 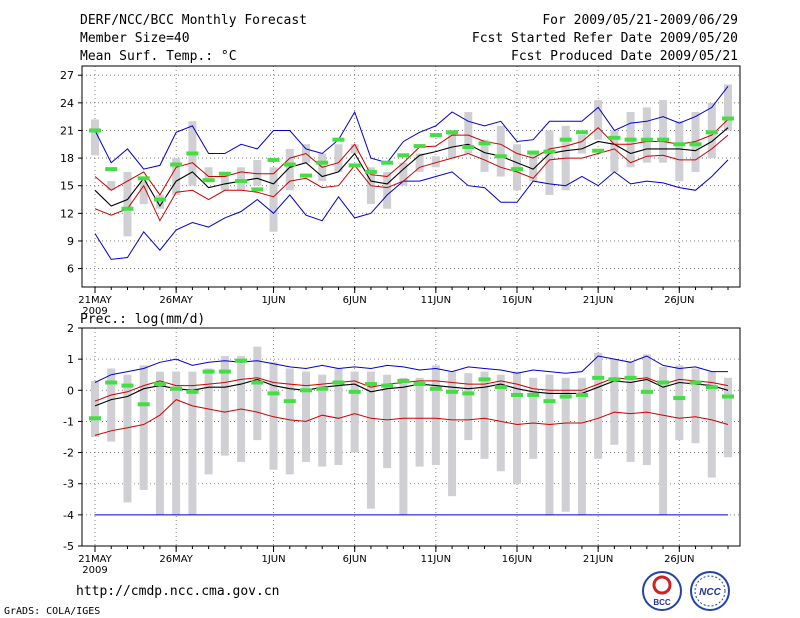 I want to click on svg-text: BCC, so click(x=662, y=602).